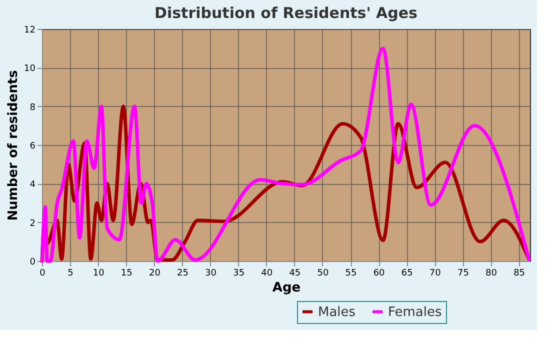  I want to click on y-axis-title: Number of residents, so click(14, 145).